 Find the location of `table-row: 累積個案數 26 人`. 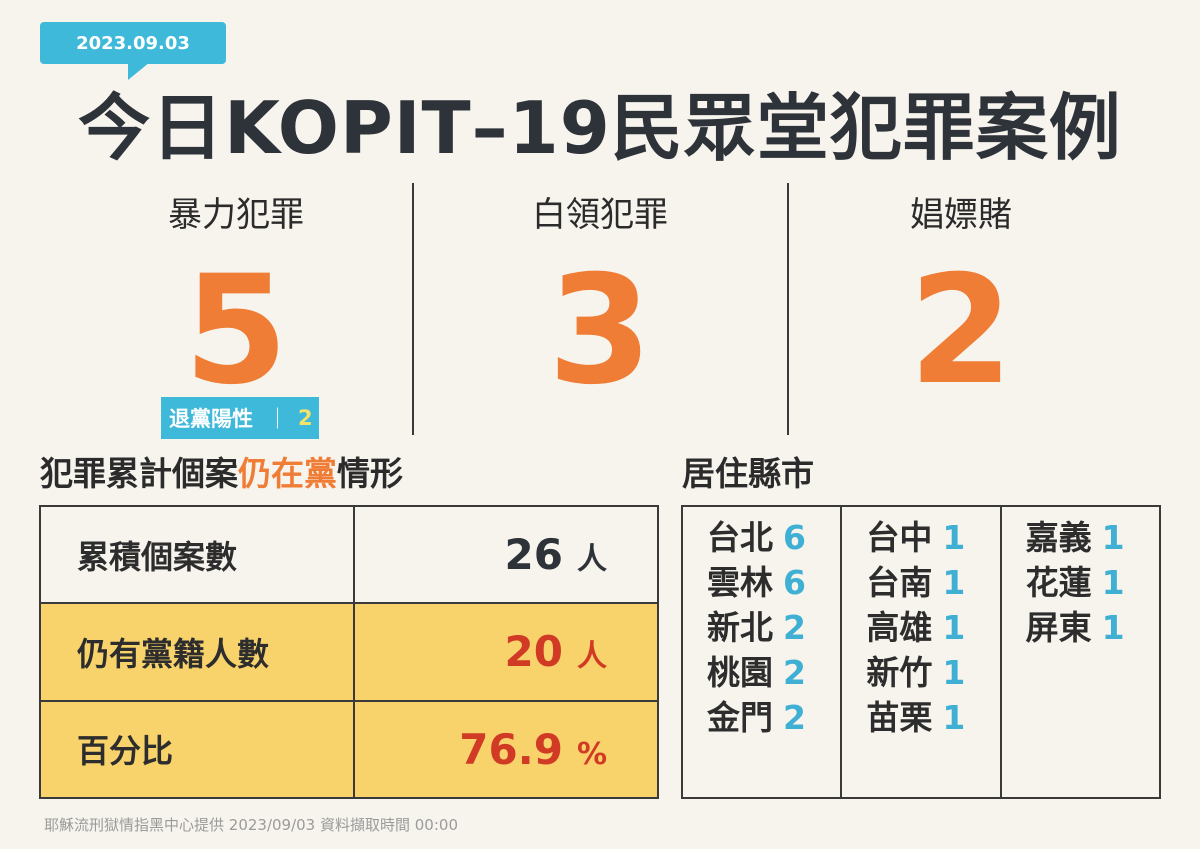

table-row: 累積個案數 26 人 is located at coordinates (349, 554).